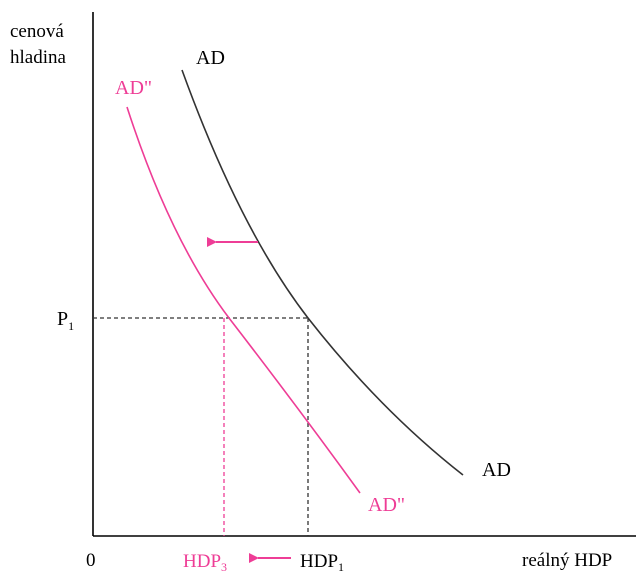  Describe the element at coordinates (205, 562) in the screenshot. I see `hdp3-label: HDP3` at that location.